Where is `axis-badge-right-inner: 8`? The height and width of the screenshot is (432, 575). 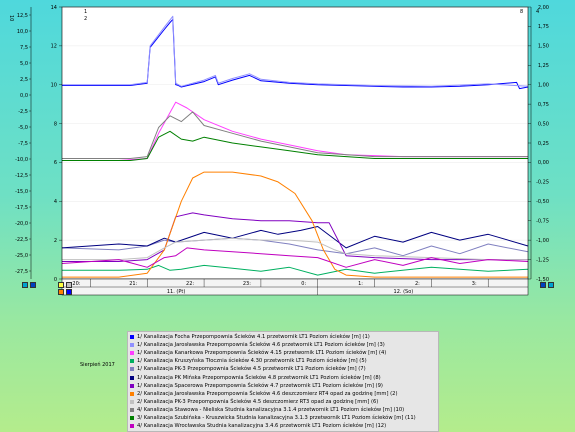 axis-badge-right-inner: 8 is located at coordinates (521, 12).